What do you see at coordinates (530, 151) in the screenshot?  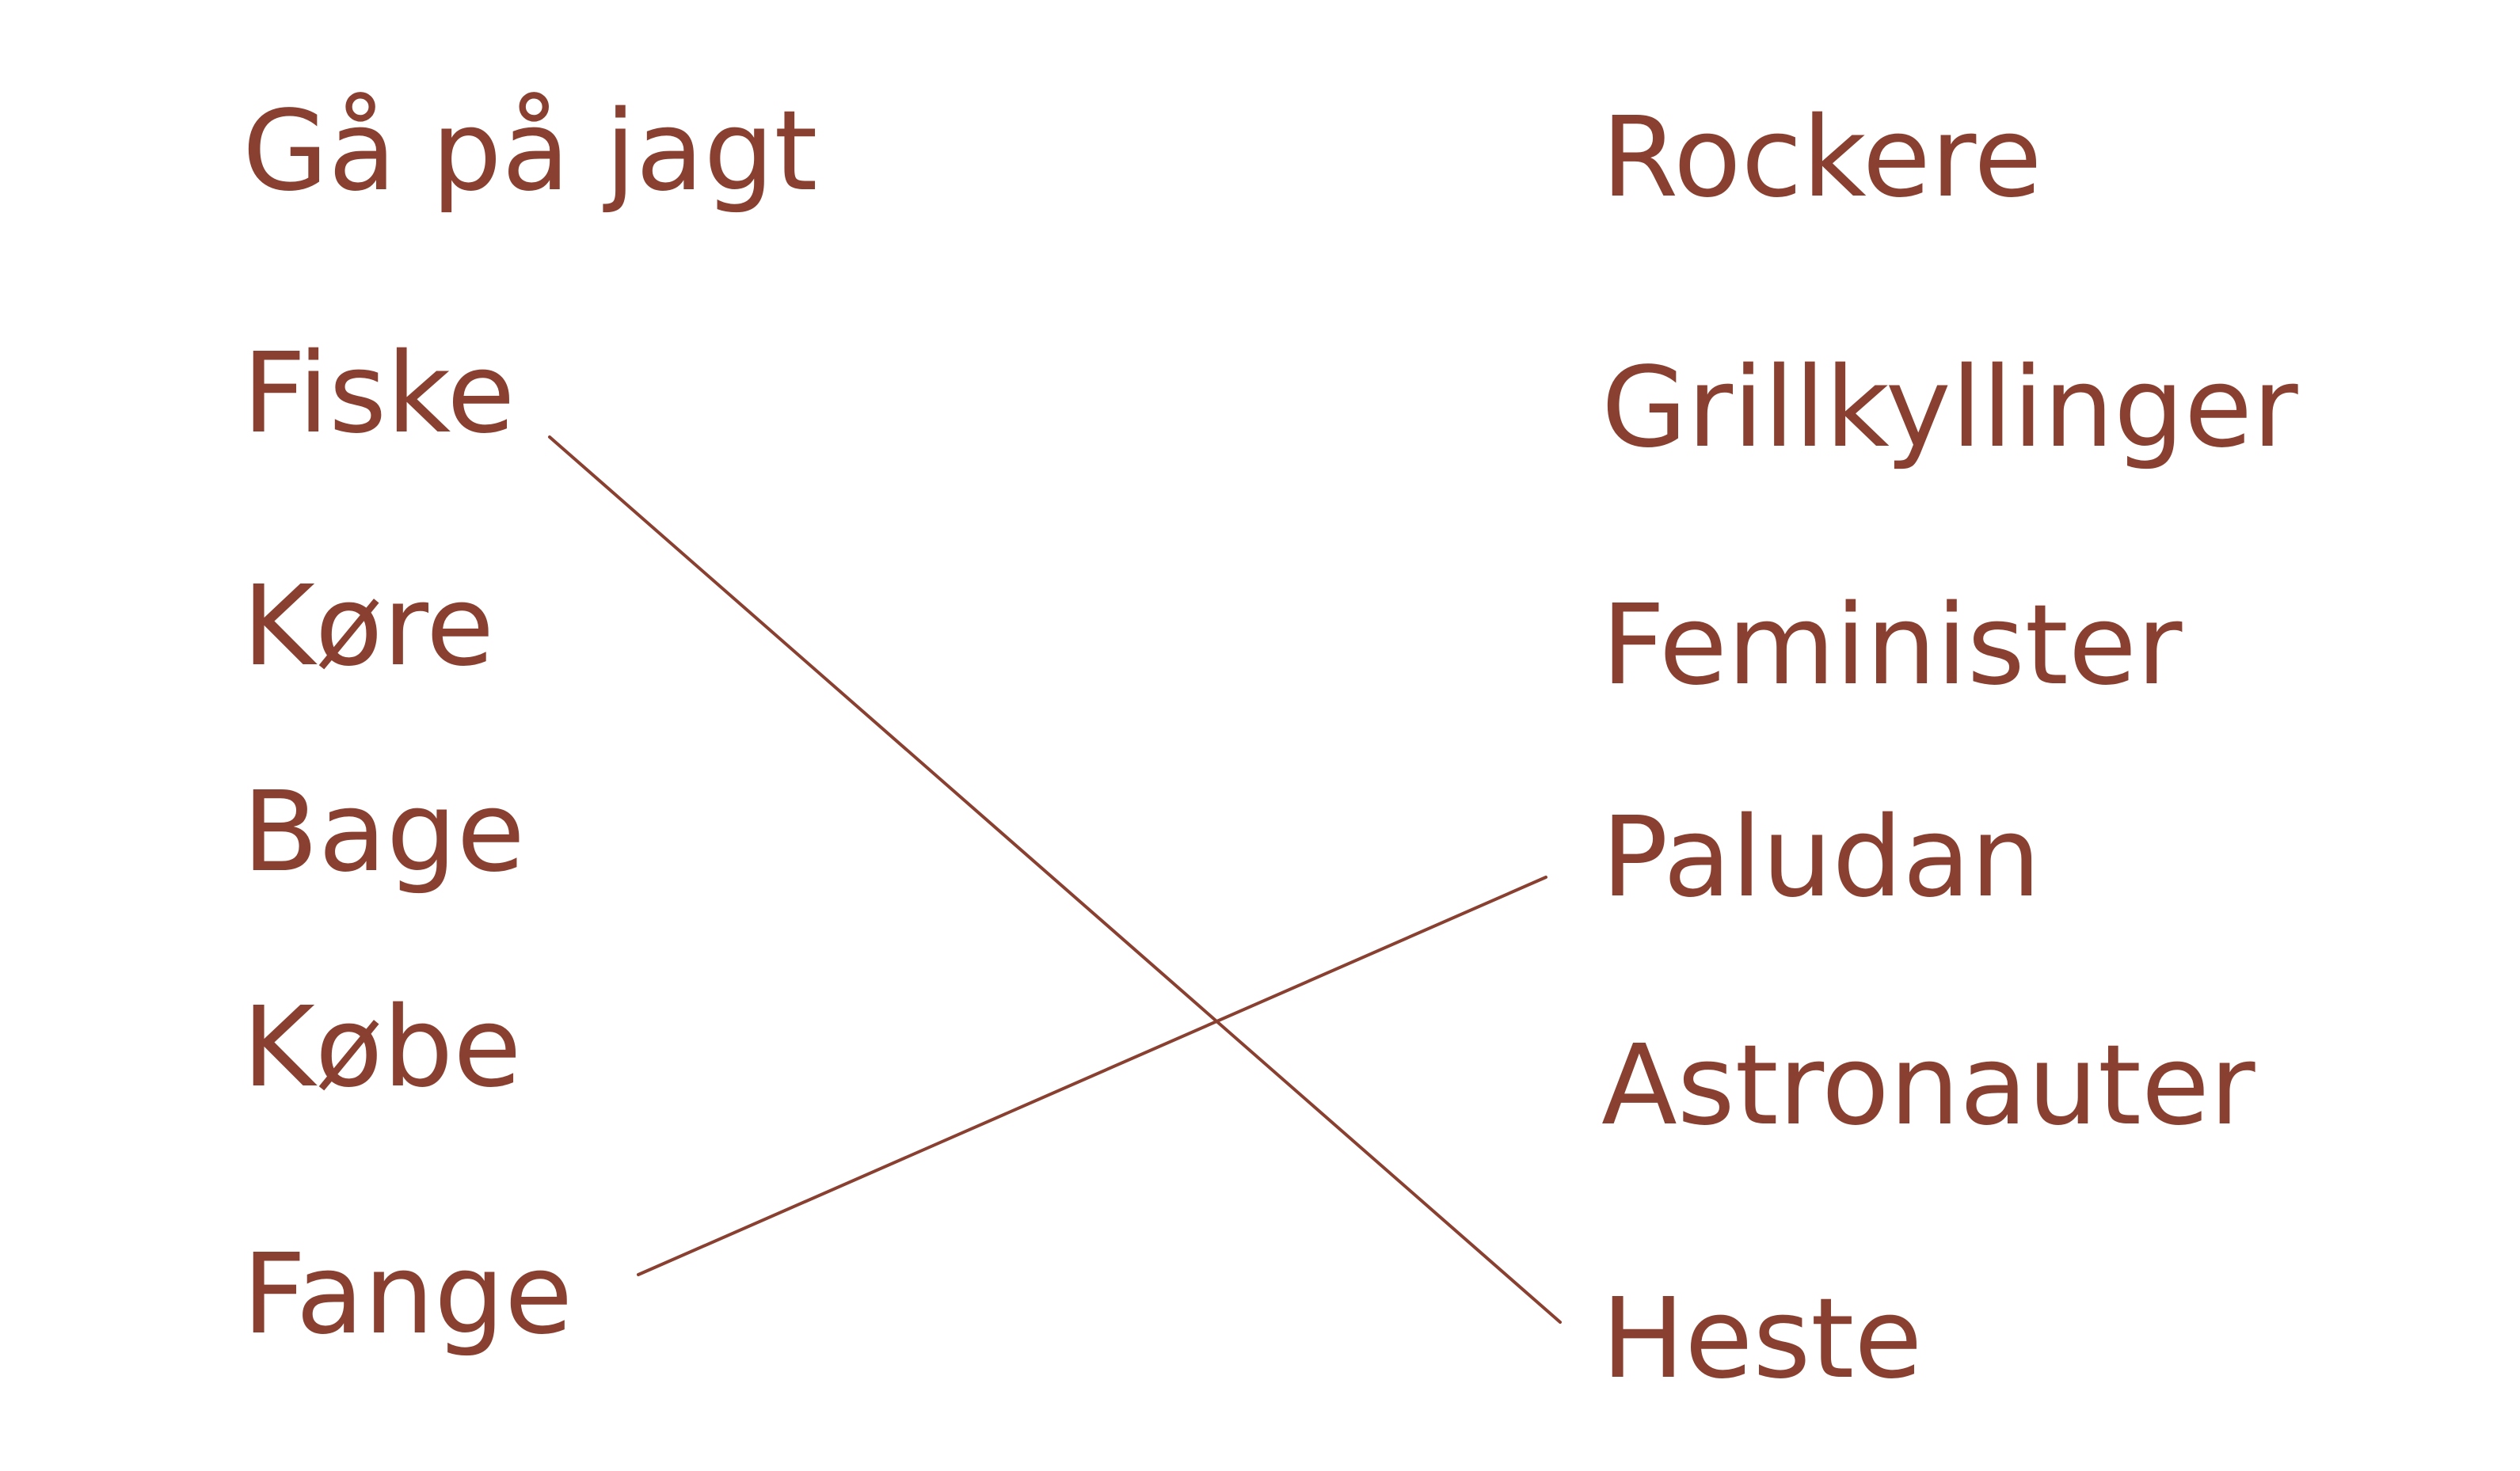 I see `left-word-ga-pa-jagt: Gå på jagt` at bounding box center [530, 151].